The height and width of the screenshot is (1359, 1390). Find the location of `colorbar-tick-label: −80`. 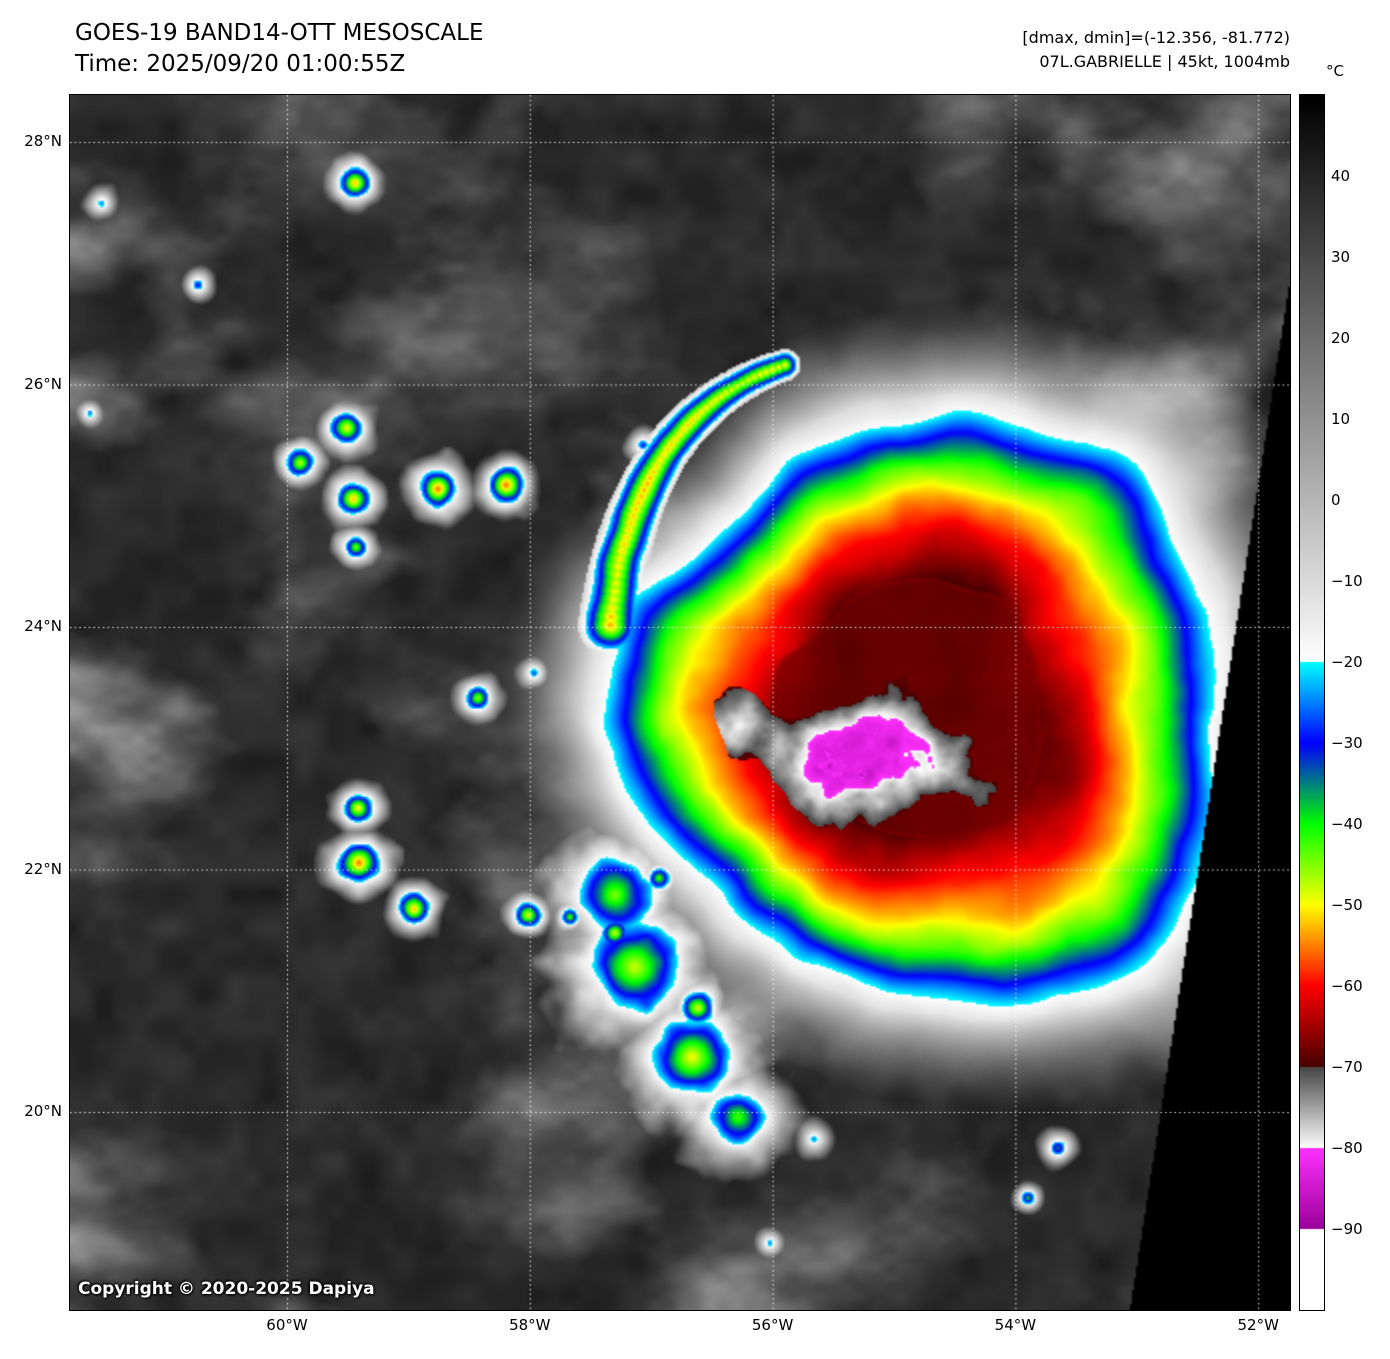

colorbar-tick-label: −80 is located at coordinates (1347, 1148).